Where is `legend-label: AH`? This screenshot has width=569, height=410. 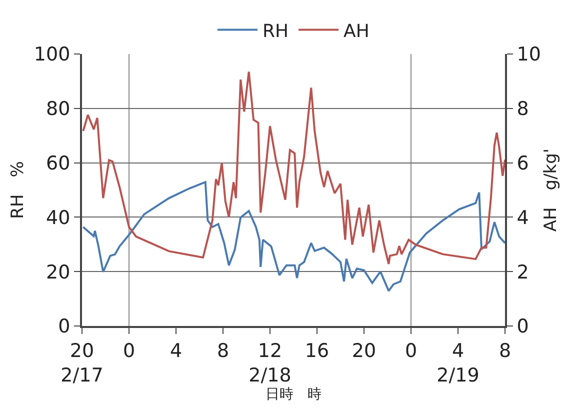 legend-label: AH is located at coordinates (357, 31).